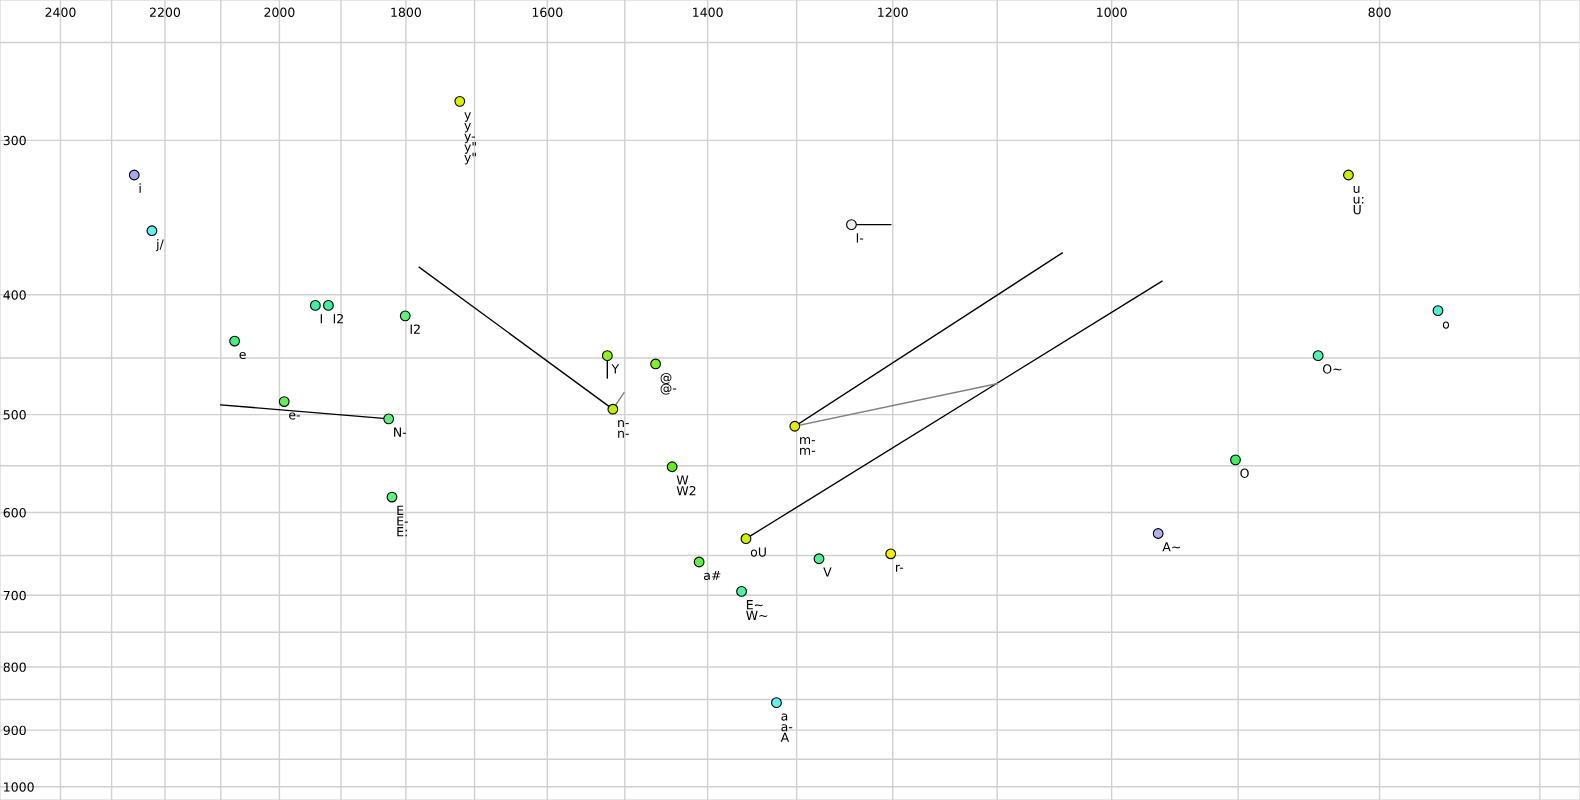  What do you see at coordinates (827, 572) in the screenshot?
I see `annotation: V` at bounding box center [827, 572].